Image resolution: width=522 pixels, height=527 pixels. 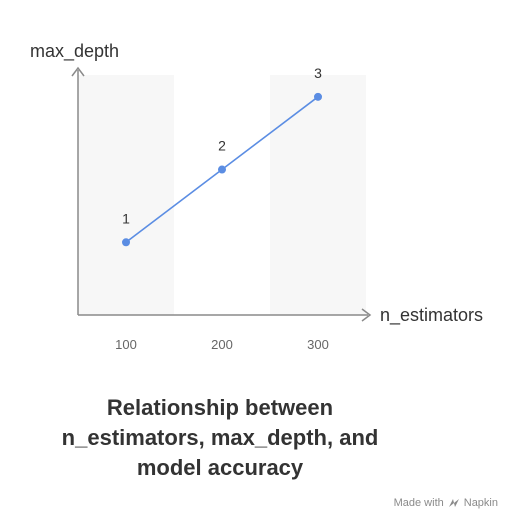 What do you see at coordinates (318, 344) in the screenshot?
I see `x-tick-label-300: 300` at bounding box center [318, 344].